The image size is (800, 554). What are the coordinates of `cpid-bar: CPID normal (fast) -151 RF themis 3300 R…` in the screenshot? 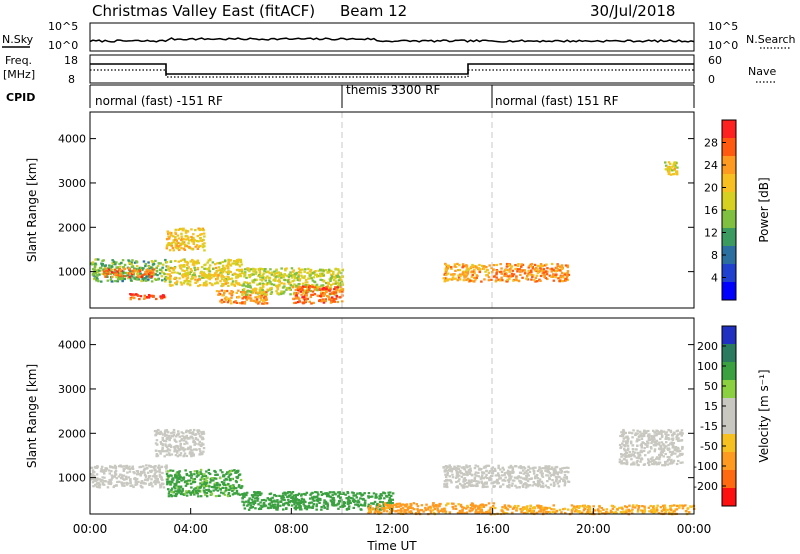 It's located at (350, 95).